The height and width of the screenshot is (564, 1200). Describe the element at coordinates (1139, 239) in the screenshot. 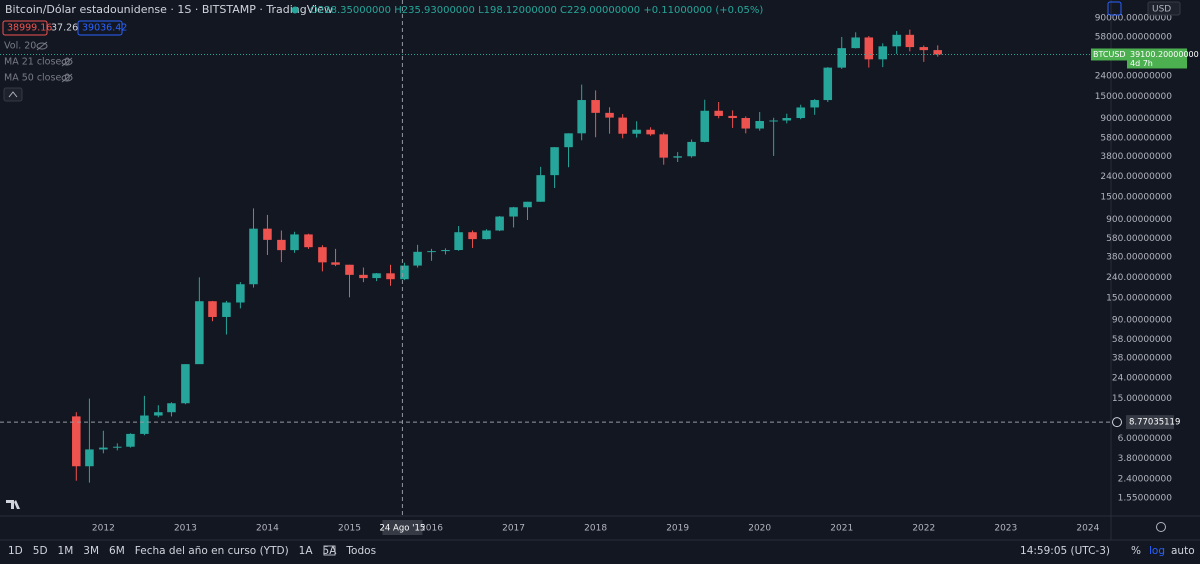

I see `y-tick-label: 580.00000000` at that location.